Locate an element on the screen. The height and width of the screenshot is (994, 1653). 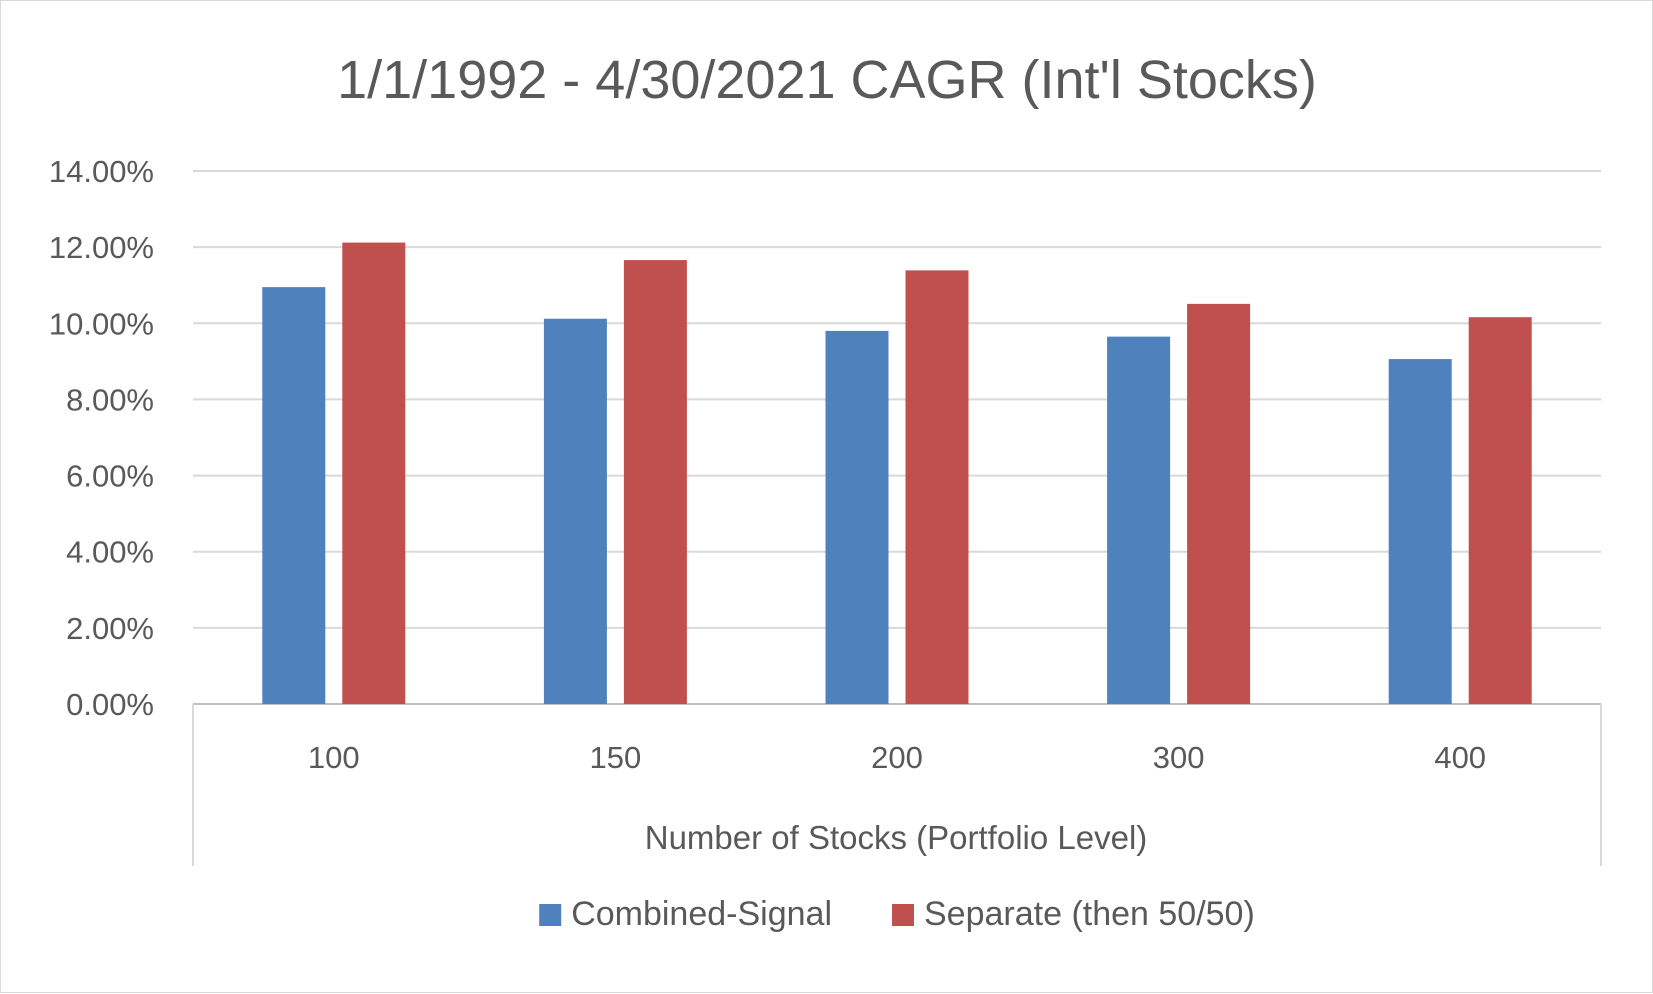
y-tick-label: 12.00% is located at coordinates (101, 247).